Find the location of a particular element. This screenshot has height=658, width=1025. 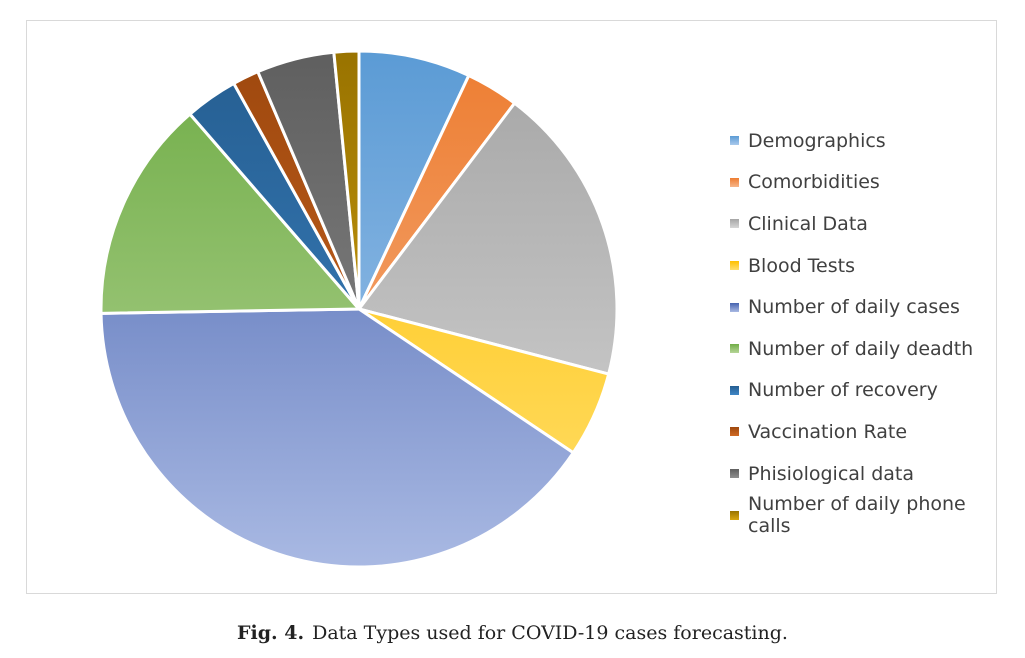

legend-item-number-of-daily-phone-calls: Number of daily phone calls is located at coordinates (863, 515).